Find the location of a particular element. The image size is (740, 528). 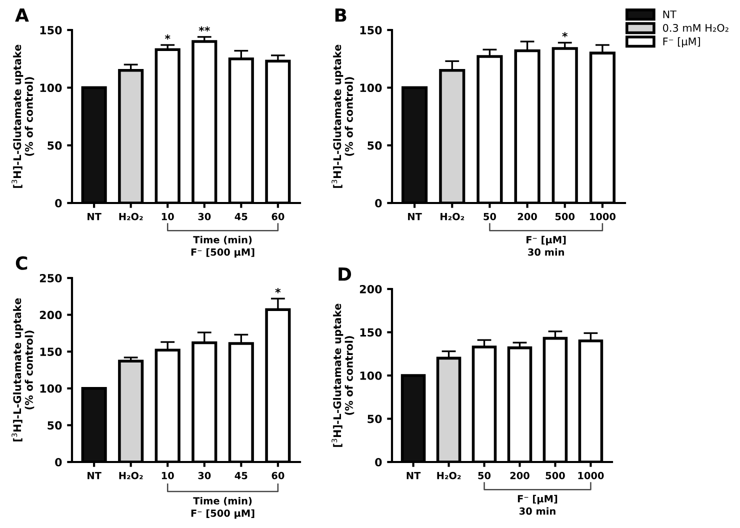

chart-title: D is located at coordinates (345, 274).